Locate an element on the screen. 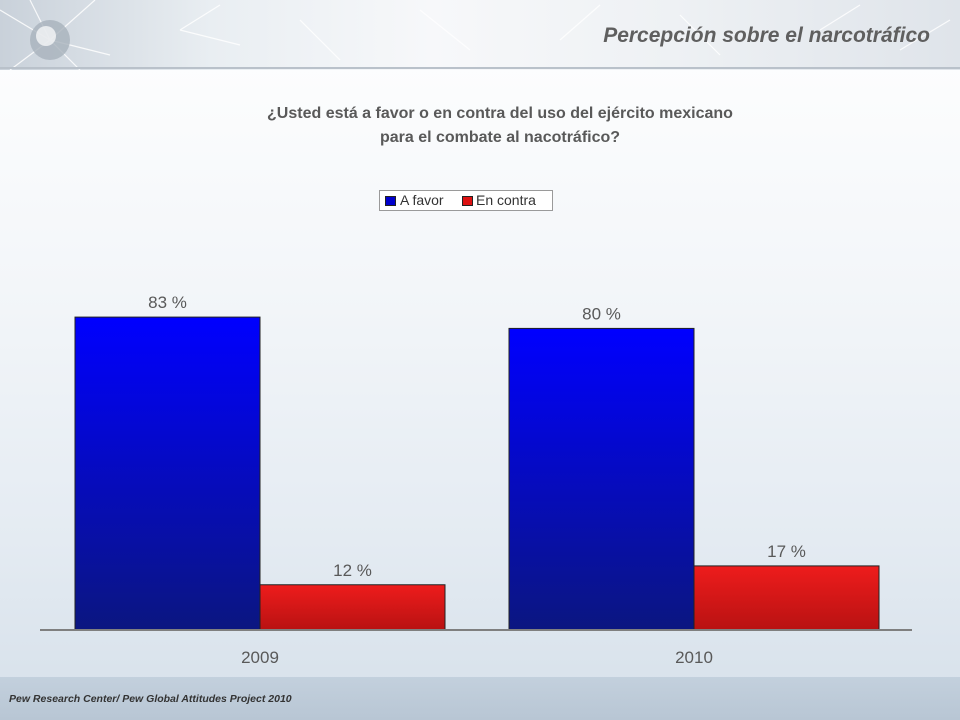  legend-swatch-en-contra is located at coordinates (467, 201).